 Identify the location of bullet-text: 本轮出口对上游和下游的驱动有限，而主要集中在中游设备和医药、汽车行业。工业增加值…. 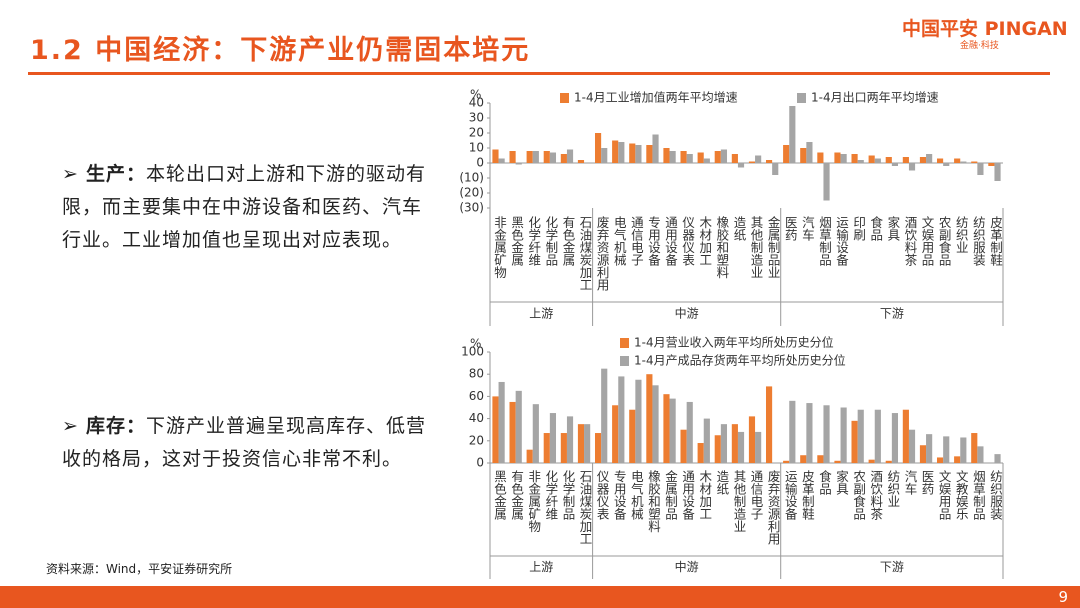
(244, 207).